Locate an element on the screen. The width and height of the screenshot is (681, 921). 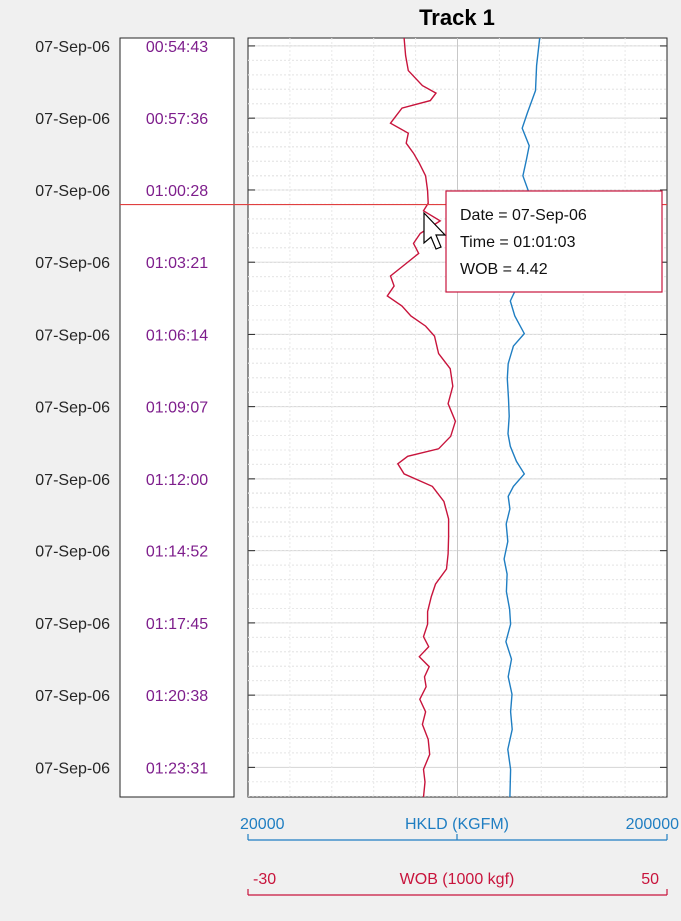
time-tick-label: 00:54:43 is located at coordinates (177, 47).